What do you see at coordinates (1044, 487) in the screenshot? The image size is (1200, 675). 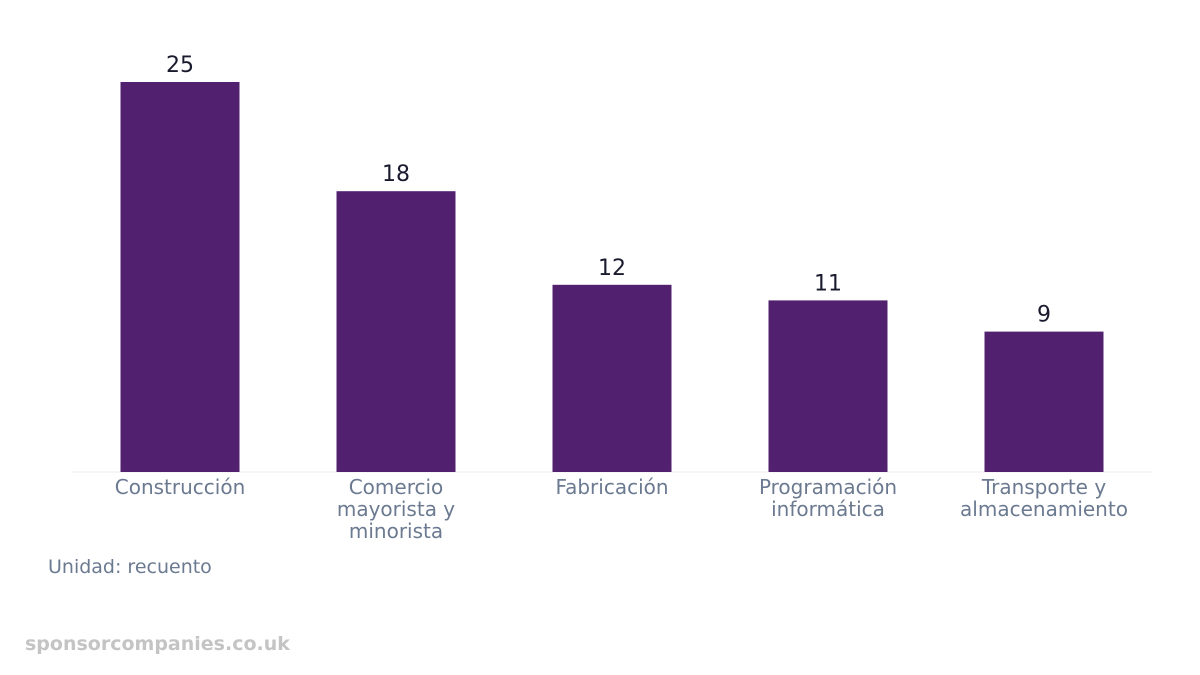 I see `x-tick-label-line: Transporte y` at bounding box center [1044, 487].